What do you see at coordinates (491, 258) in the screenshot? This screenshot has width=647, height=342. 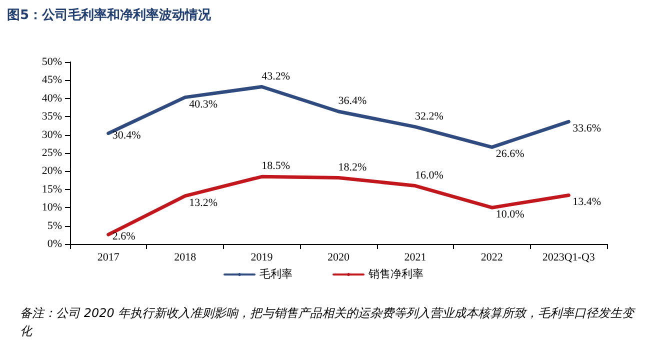 I see `x-tick-label: 2022` at bounding box center [491, 258].